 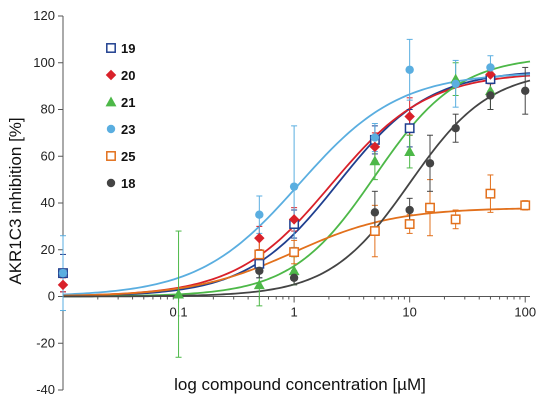 What do you see at coordinates (409, 312) in the screenshot?
I see `x-tick-label: 10` at bounding box center [409, 312].